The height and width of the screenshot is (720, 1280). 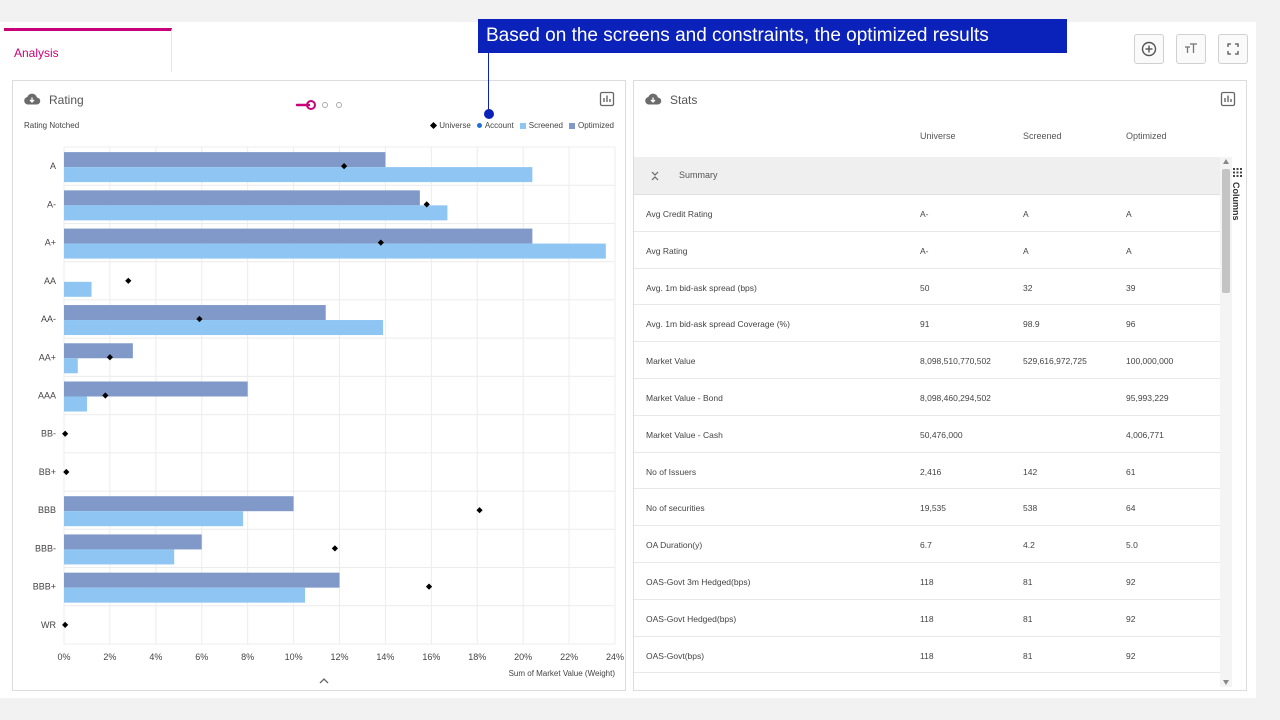 I want to click on x-tick-label: 6%, so click(x=201, y=657).